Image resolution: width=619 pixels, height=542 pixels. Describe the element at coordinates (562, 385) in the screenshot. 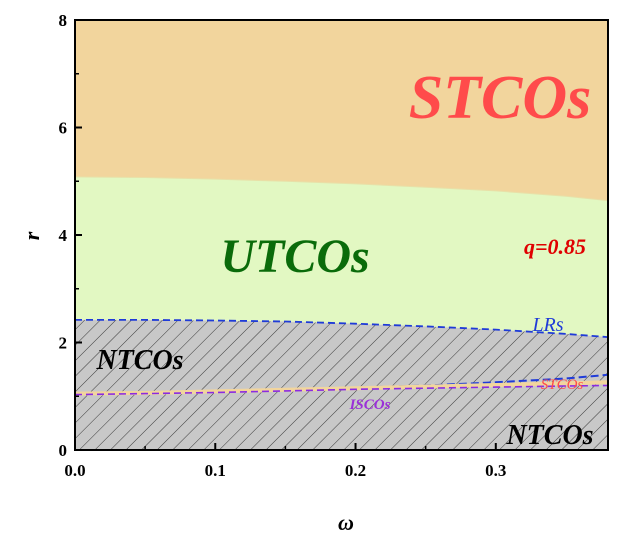

I see `stcos-curve-label: STCOs` at that location.